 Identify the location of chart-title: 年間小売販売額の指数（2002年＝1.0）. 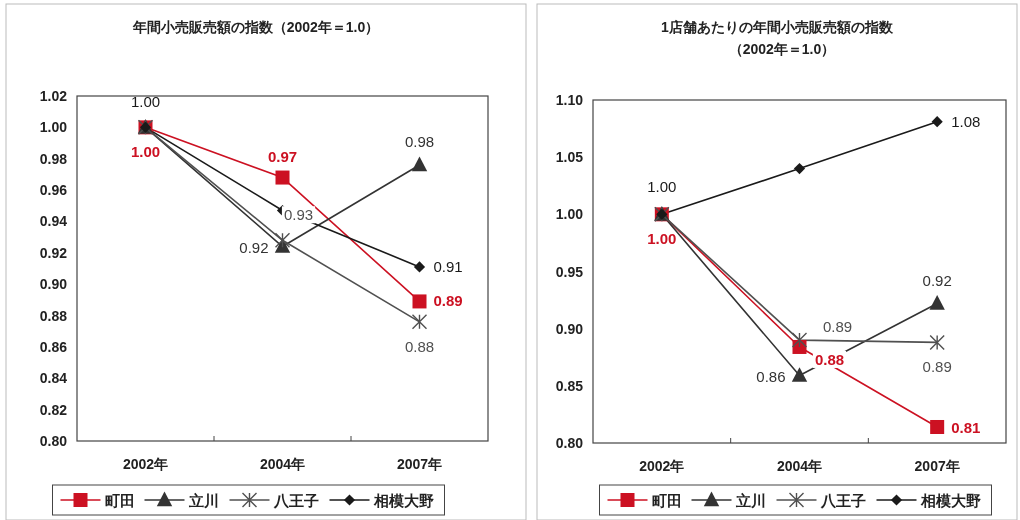
(255, 27).